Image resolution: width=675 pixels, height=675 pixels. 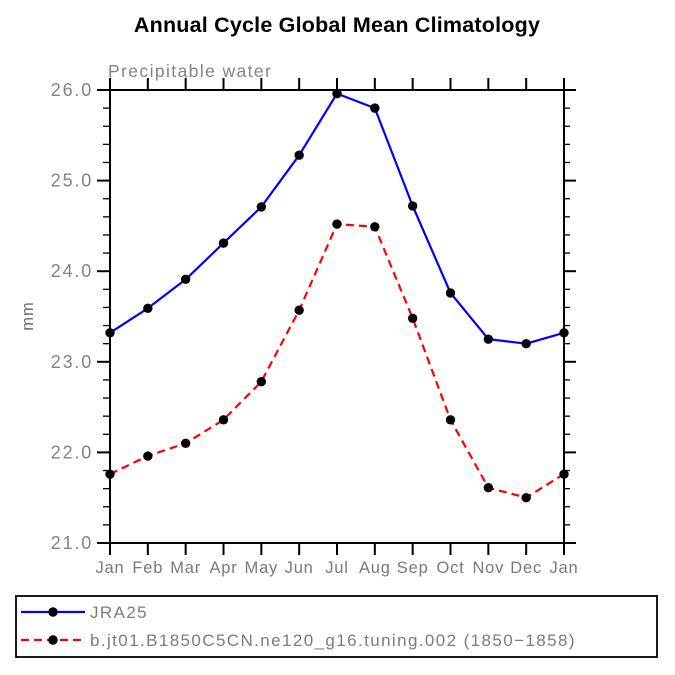 I want to click on legend-label: JRA25, so click(x=119, y=612).